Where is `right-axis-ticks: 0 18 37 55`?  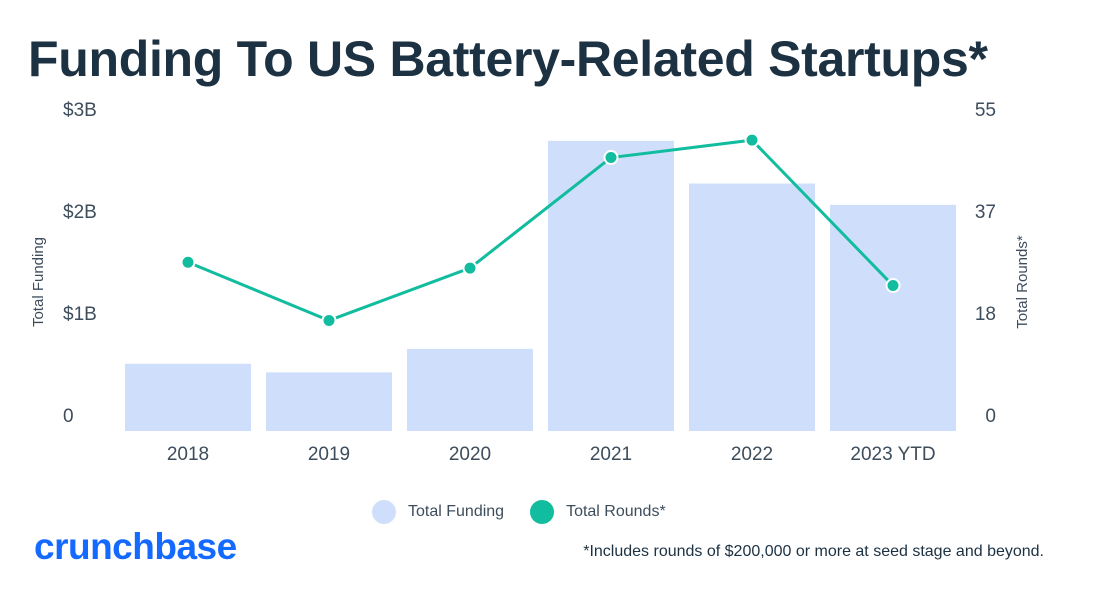 right-axis-ticks: 0 18 37 55 is located at coordinates (985, 263).